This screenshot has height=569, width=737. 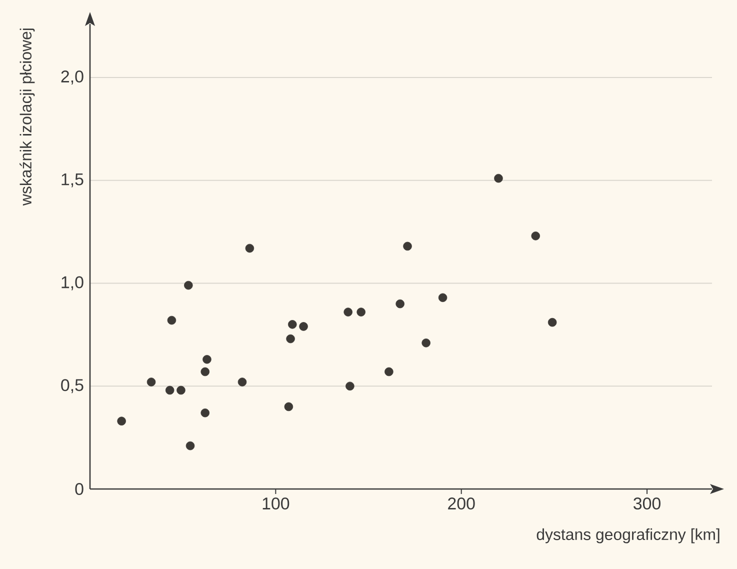 What do you see at coordinates (72, 77) in the screenshot?
I see `y-tick-label: 2,0` at bounding box center [72, 77].